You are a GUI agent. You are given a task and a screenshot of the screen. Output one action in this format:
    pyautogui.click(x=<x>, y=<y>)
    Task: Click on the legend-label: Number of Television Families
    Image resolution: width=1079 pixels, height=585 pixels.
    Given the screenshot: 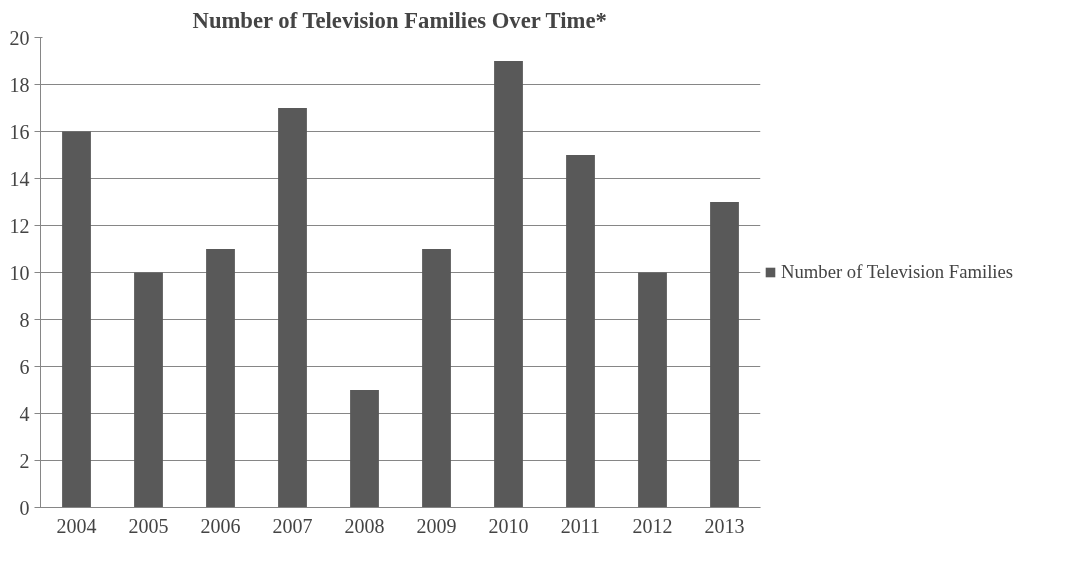 What is the action you would take?
    pyautogui.click(x=897, y=272)
    